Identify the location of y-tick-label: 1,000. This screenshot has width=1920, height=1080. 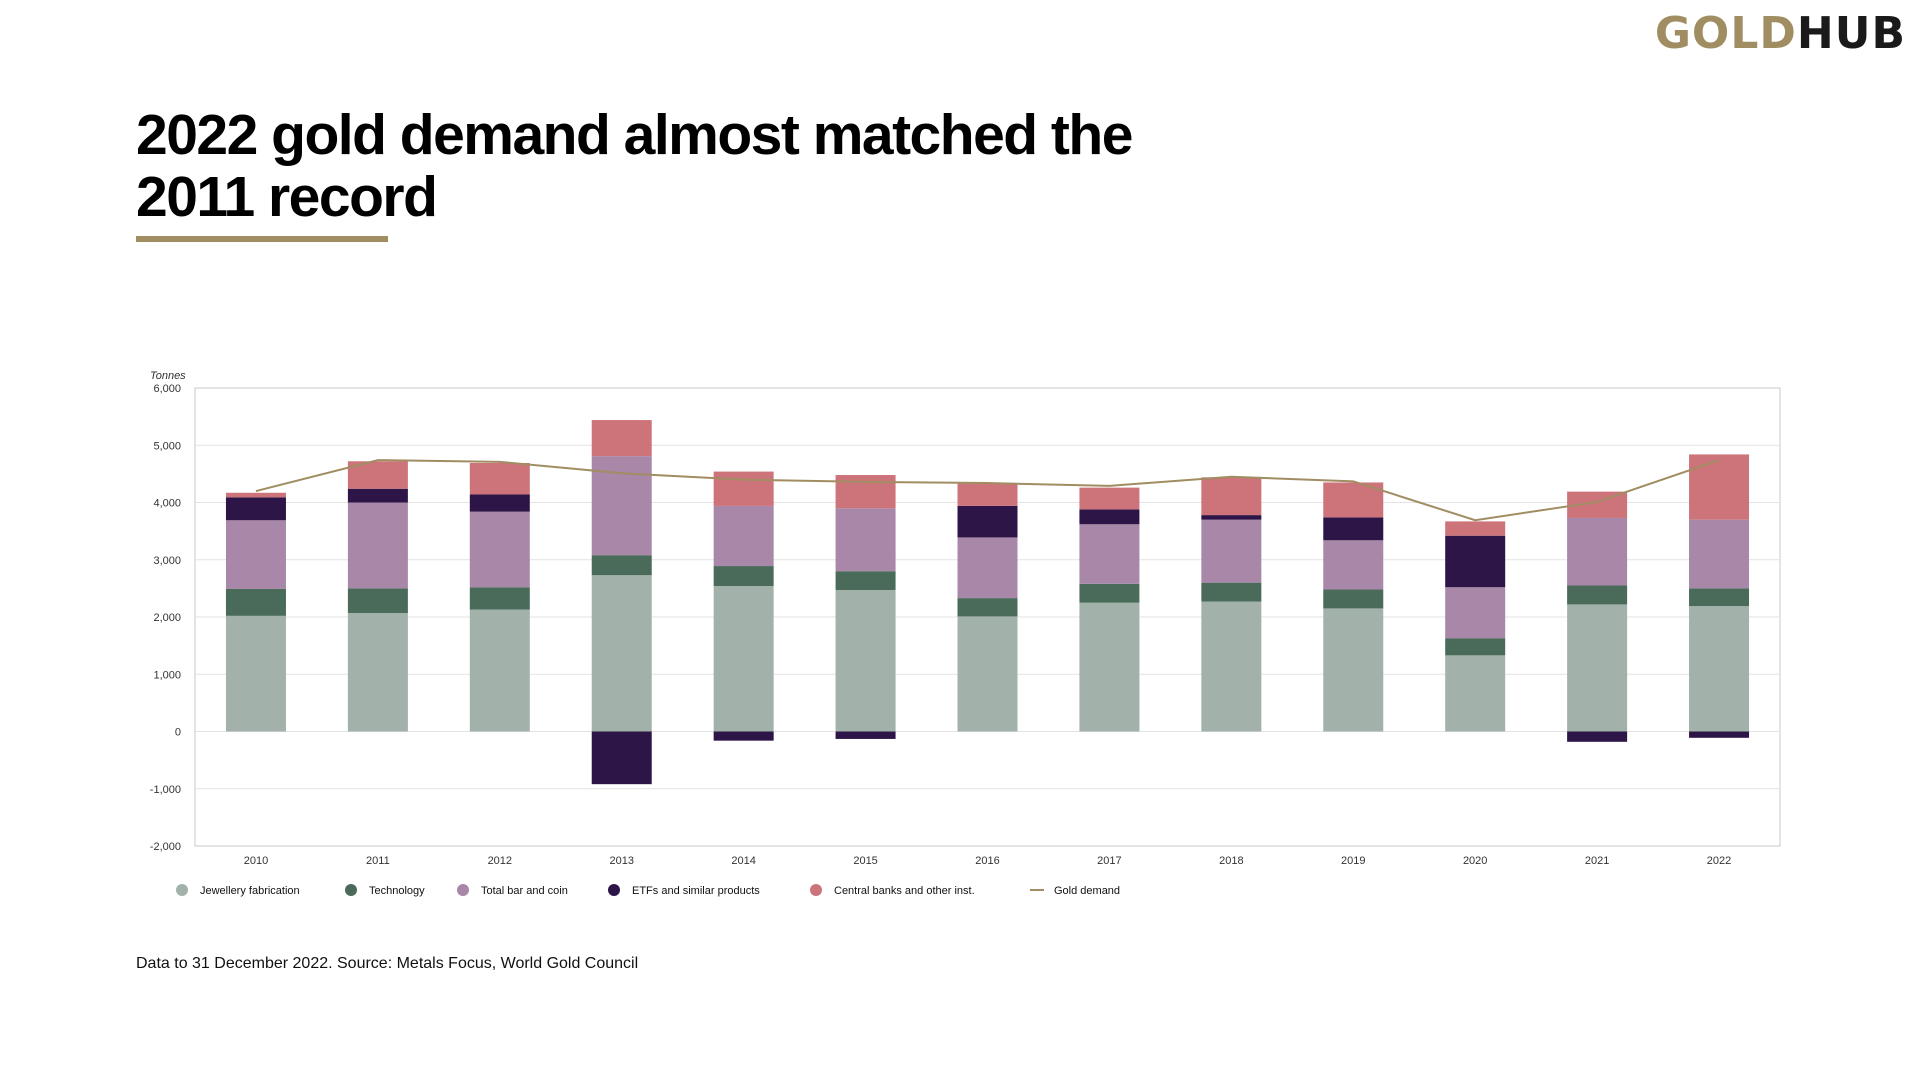
(167, 675).